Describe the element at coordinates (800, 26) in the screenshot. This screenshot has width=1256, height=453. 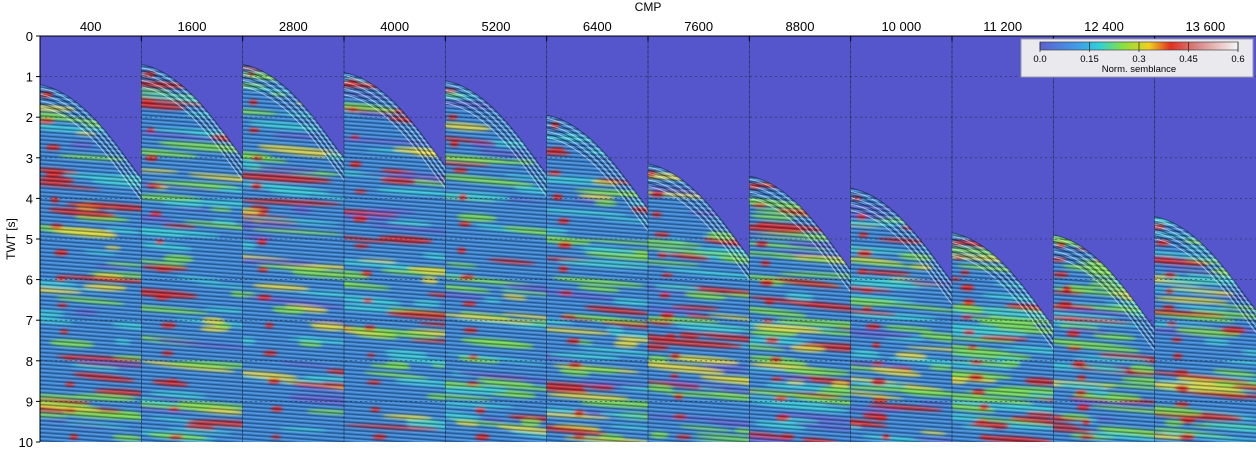
I see `x-tick-label: 8800` at that location.